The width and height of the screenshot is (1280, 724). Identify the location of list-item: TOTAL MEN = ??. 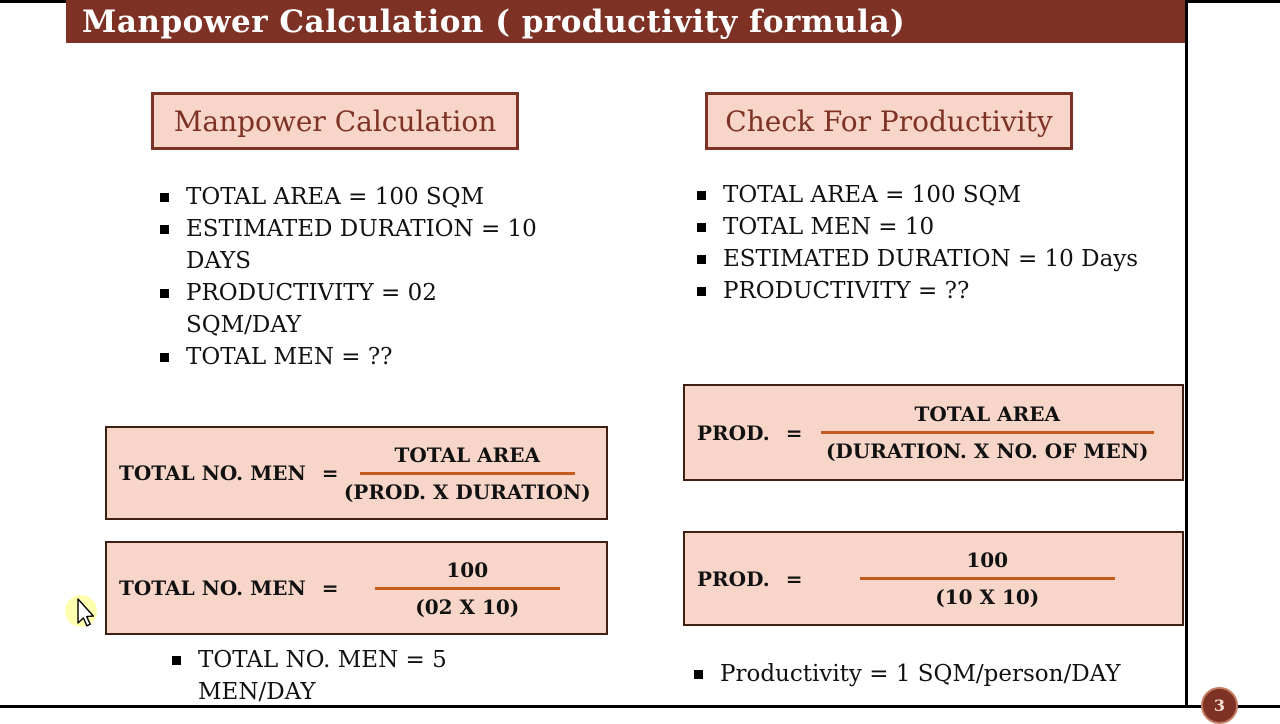
(362, 357).